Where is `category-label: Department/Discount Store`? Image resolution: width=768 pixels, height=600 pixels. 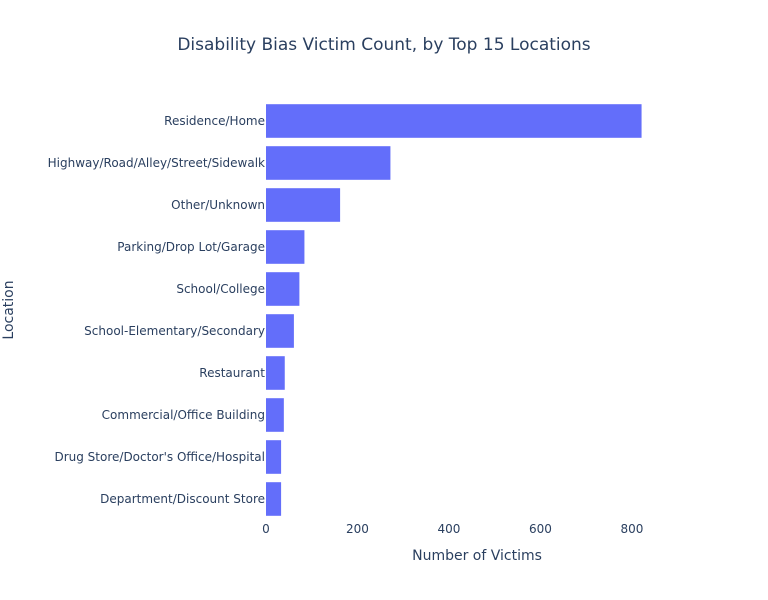
category-label: Department/Discount Store is located at coordinates (182, 499).